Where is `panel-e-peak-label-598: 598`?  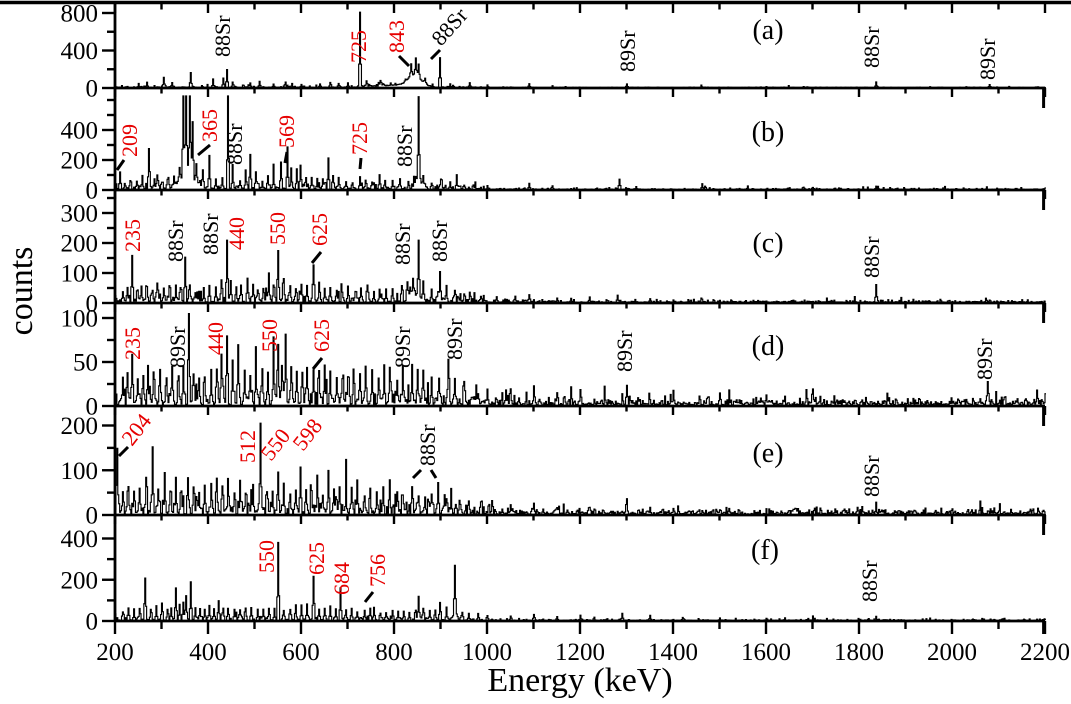
panel-e-peak-label-598: 598 is located at coordinates (307, 434).